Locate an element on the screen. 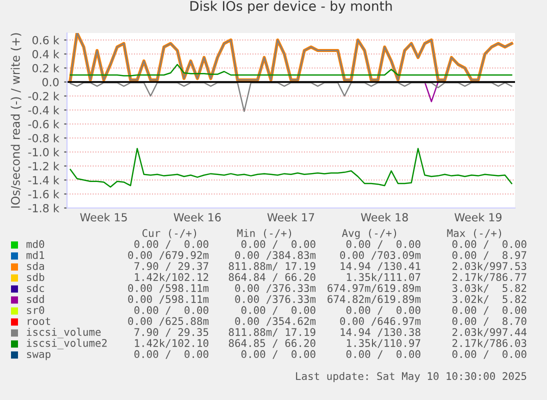 Image resolution: width=547 pixels, height=400 pixels. text: 0.00 /354.62m is located at coordinates (275, 321).